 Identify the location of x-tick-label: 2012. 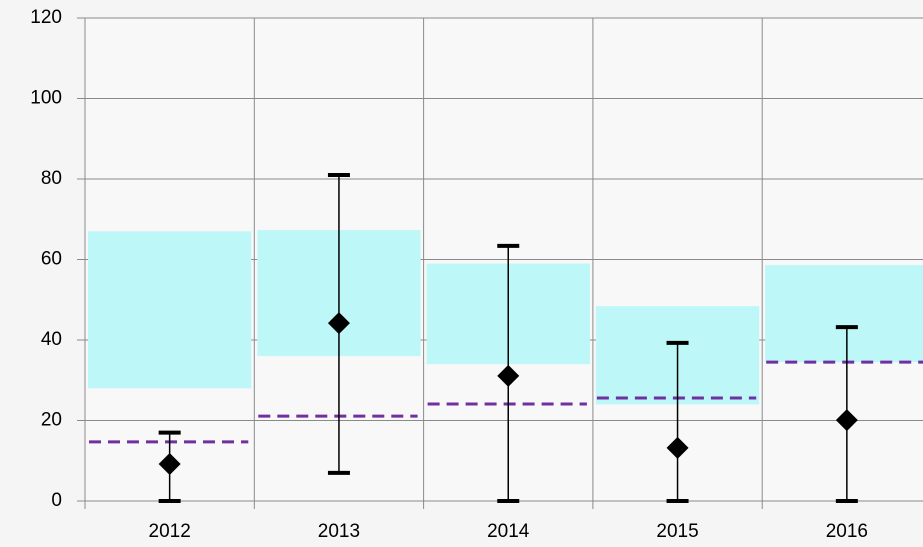
(170, 531).